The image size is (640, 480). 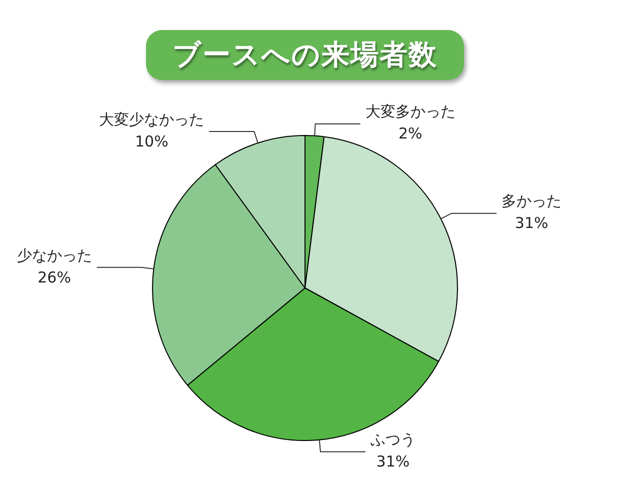 I want to click on chart-title: ブースへの来場者数, so click(x=305, y=55).